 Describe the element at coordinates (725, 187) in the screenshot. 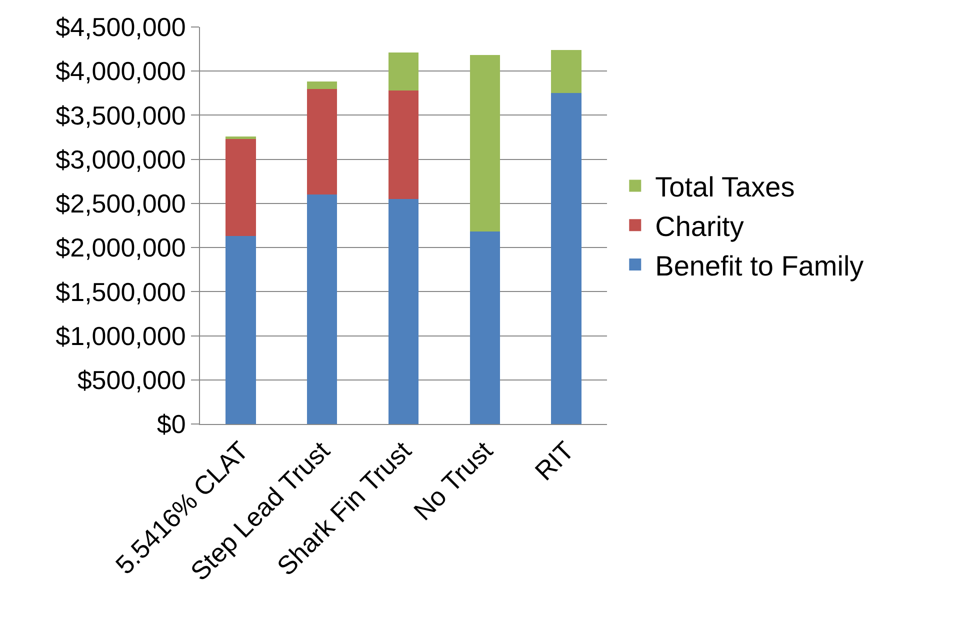

I see `legend-label: Total Taxes` at that location.